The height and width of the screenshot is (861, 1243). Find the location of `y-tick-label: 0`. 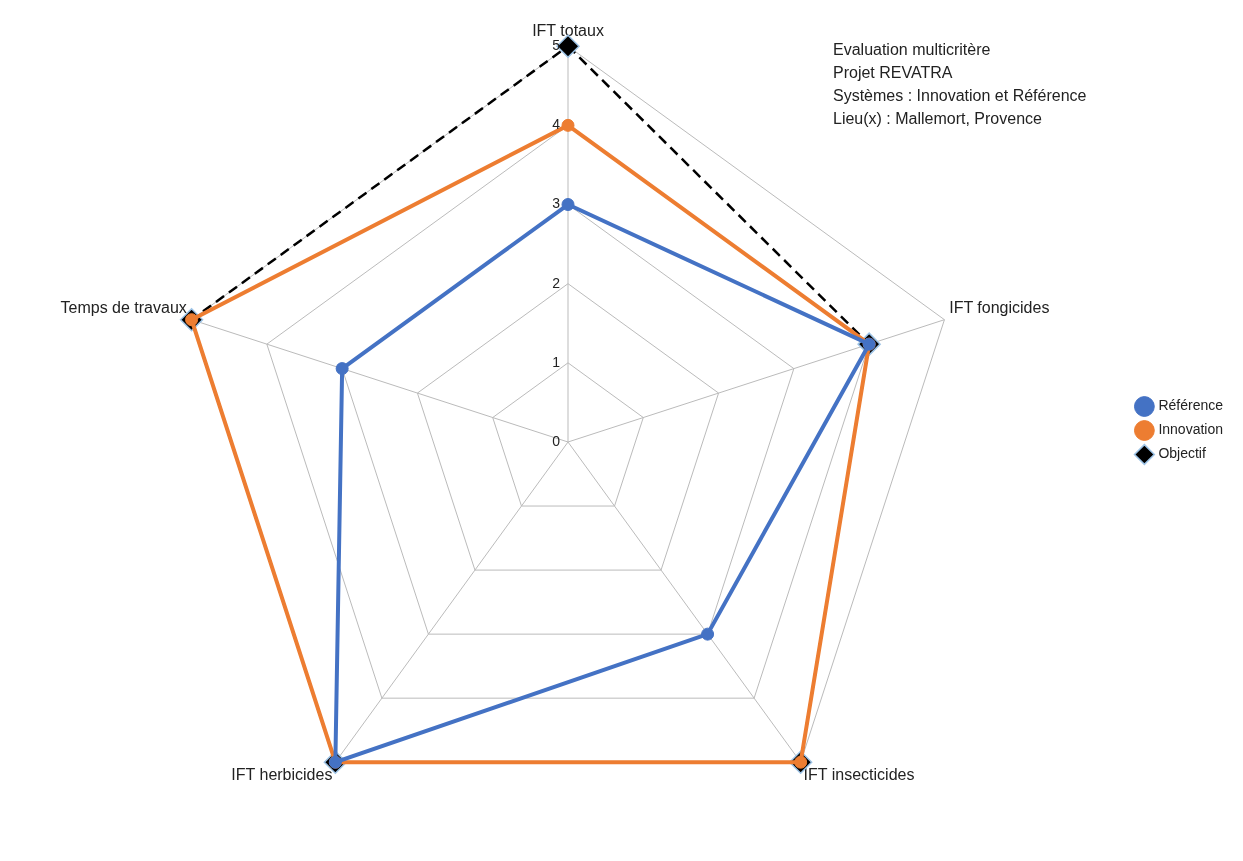

y-tick-label: 0 is located at coordinates (556, 440).